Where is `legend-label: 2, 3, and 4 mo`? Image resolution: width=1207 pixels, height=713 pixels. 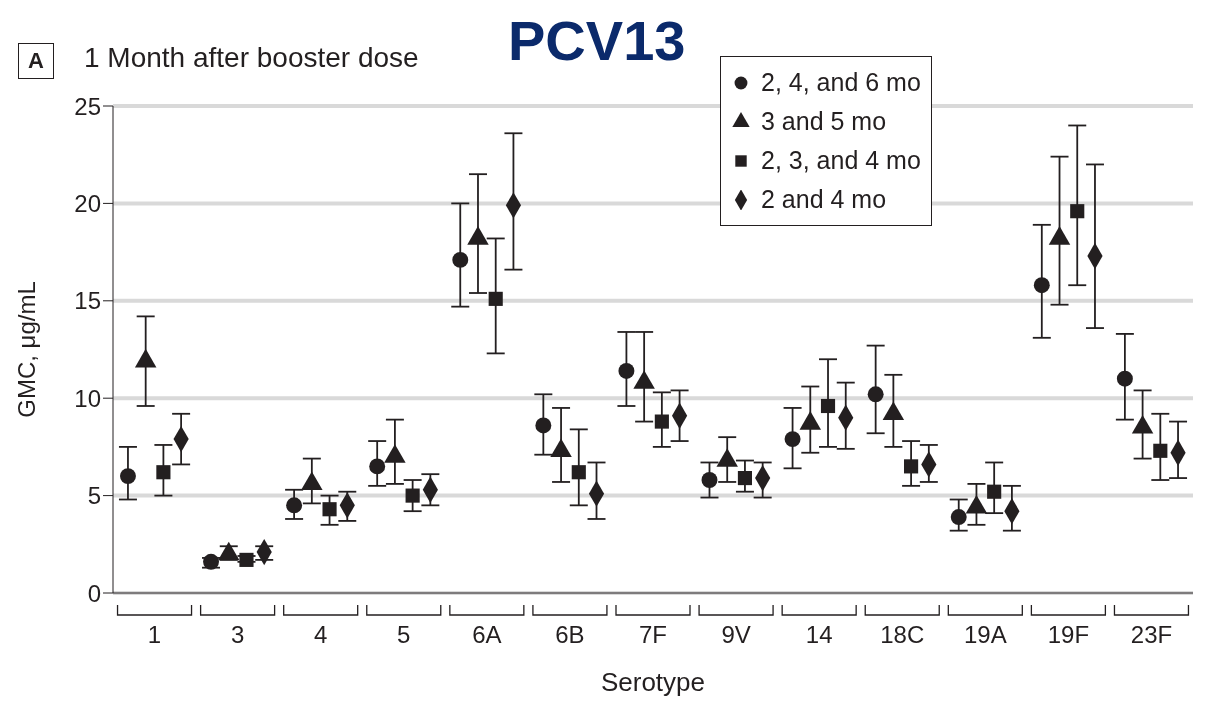
legend-label: 2, 3, and 4 mo is located at coordinates (841, 160).